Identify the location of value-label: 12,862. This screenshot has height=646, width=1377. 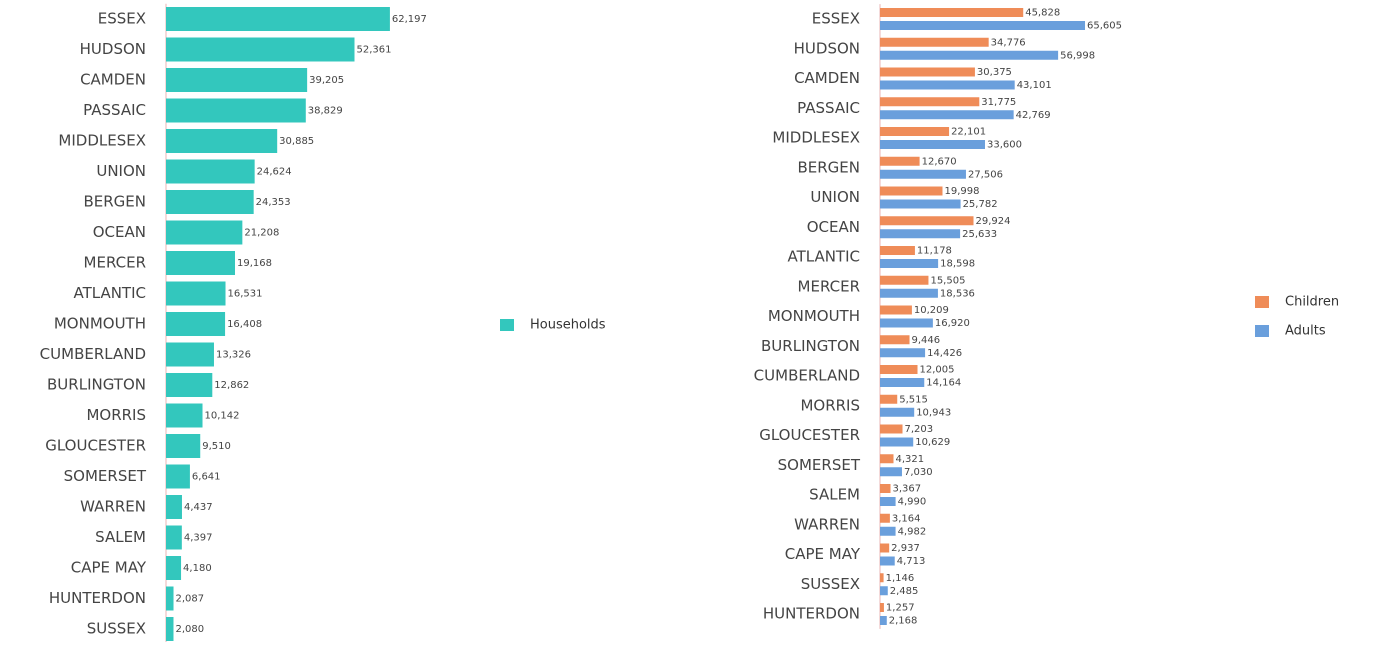
(231, 385).